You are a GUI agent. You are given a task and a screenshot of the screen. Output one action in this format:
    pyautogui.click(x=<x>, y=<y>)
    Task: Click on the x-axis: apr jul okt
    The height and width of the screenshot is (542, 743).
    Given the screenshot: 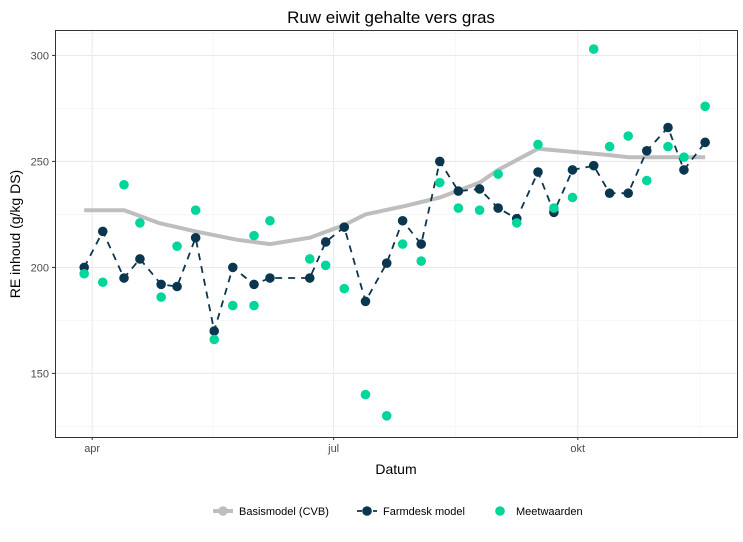 What is the action you would take?
    pyautogui.click(x=334, y=446)
    